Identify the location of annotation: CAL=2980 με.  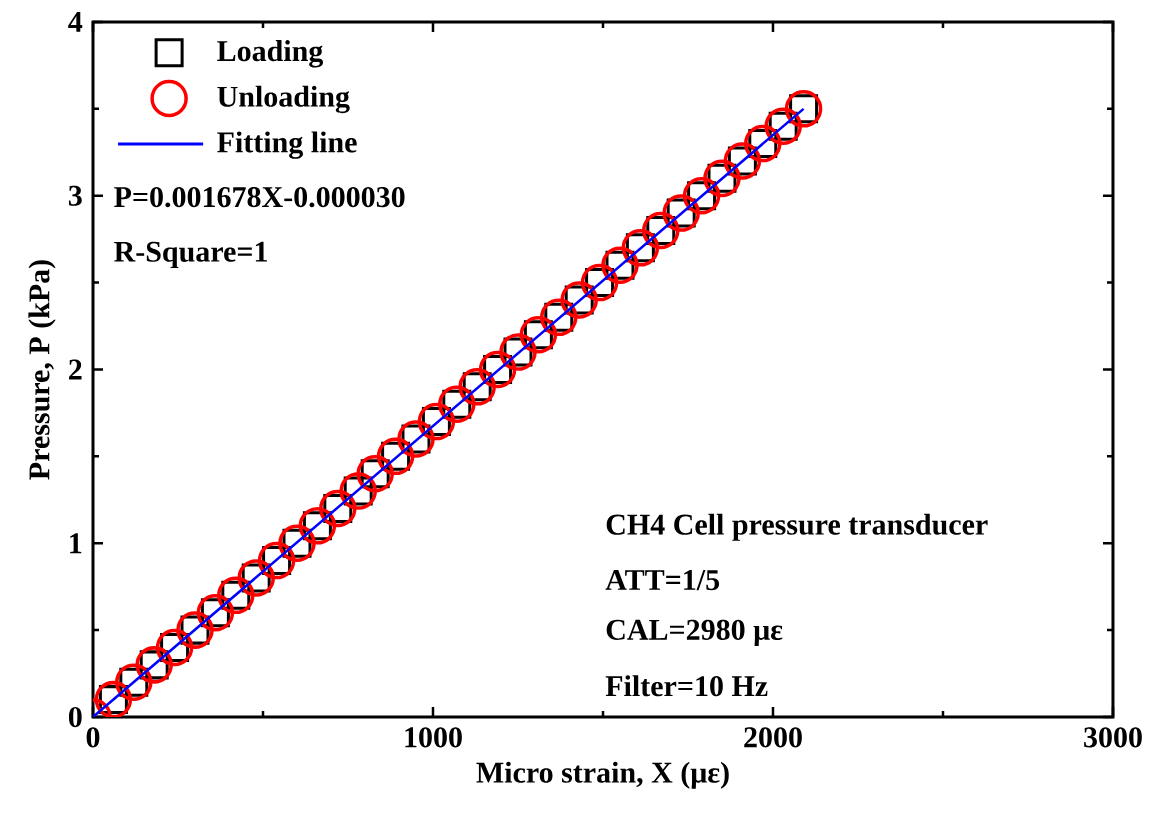
(694, 633).